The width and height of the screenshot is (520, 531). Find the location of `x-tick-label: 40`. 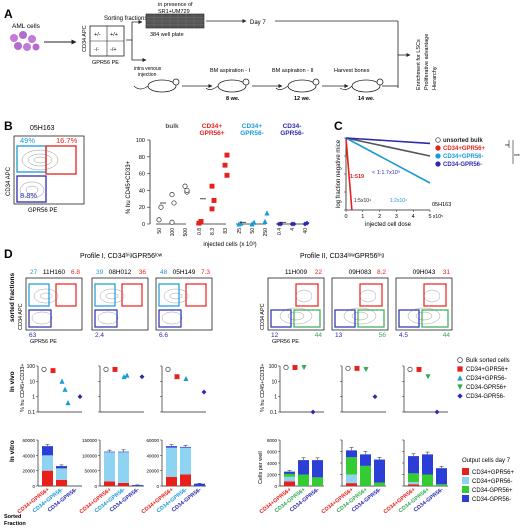

x-tick-label: 40 is located at coordinates (306, 231).